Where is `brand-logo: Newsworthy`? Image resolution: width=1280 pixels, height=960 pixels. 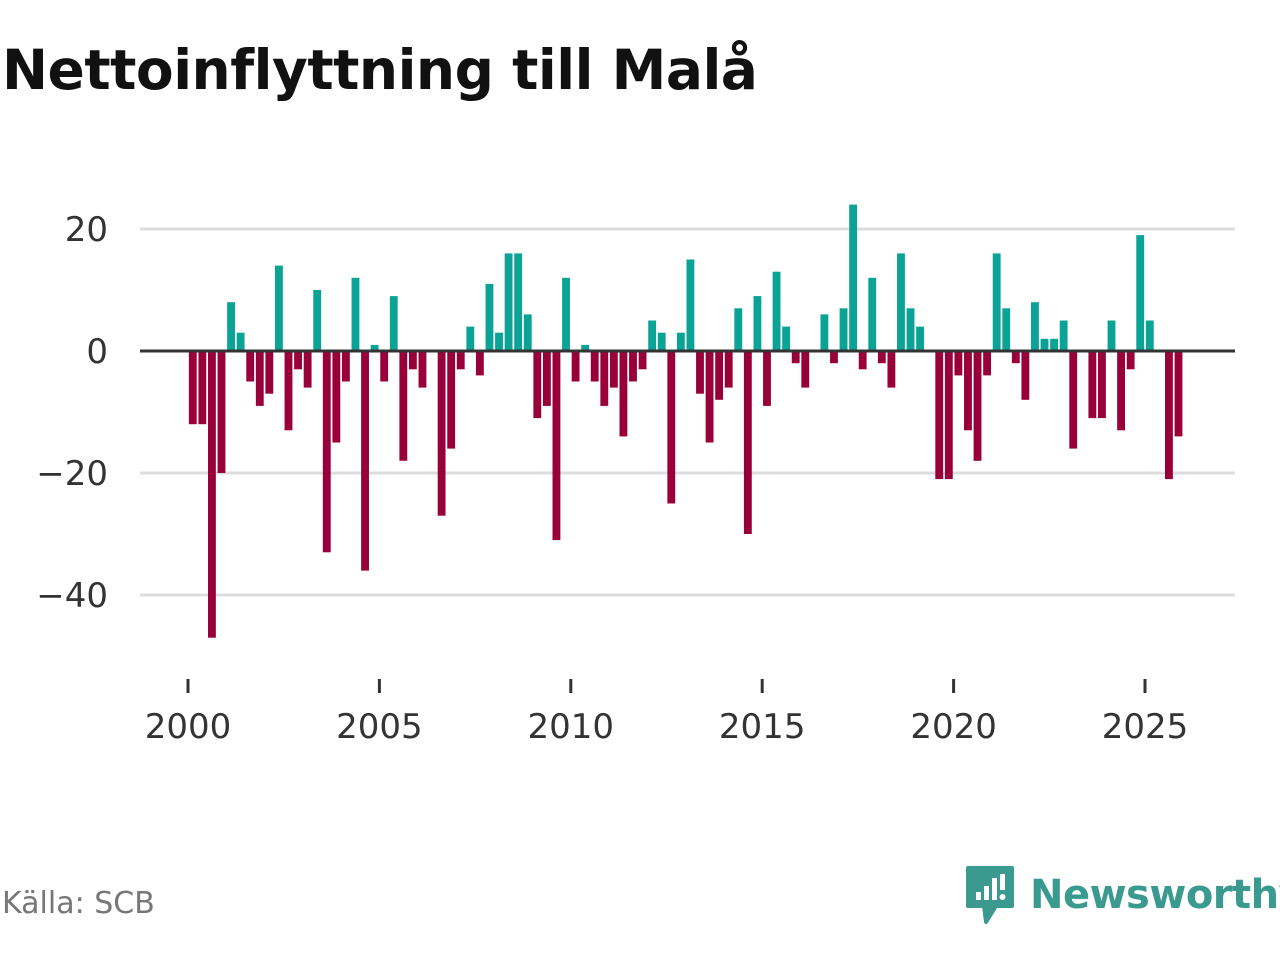 brand-logo: Newsworthy is located at coordinates (1122, 895).